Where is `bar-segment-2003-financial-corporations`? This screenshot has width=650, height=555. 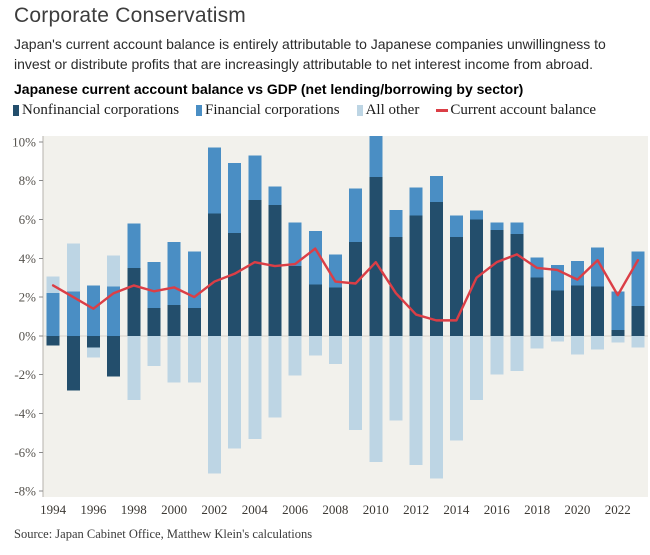 bar-segment-2003-financial-corporations is located at coordinates (235, 198).